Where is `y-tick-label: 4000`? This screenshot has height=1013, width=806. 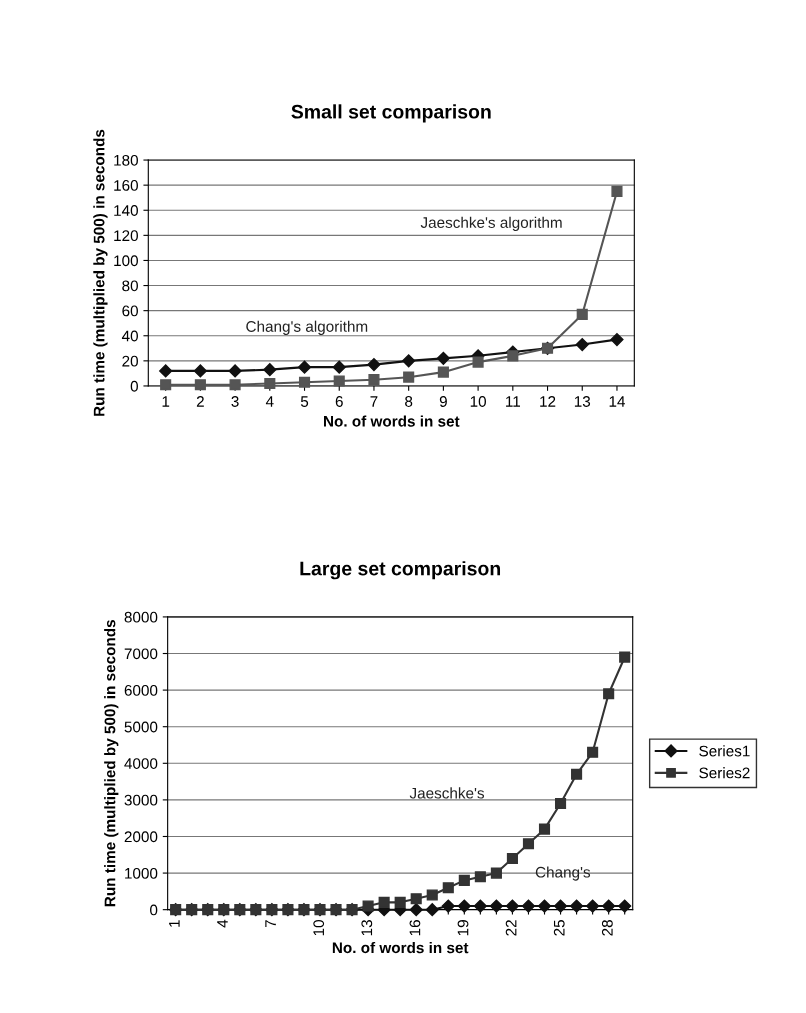 y-tick-label: 4000 is located at coordinates (141, 763).